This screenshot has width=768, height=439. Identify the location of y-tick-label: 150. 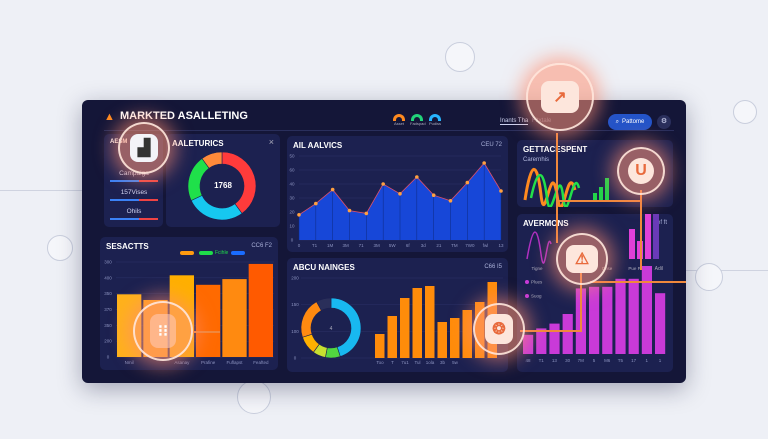
(295, 304).